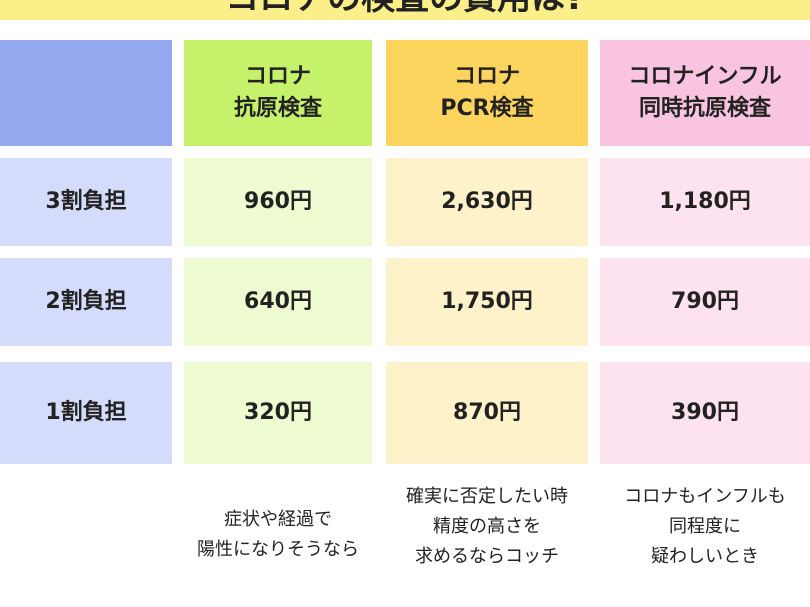  What do you see at coordinates (705, 76) in the screenshot?
I see `header-line: コロナインフル` at bounding box center [705, 76].